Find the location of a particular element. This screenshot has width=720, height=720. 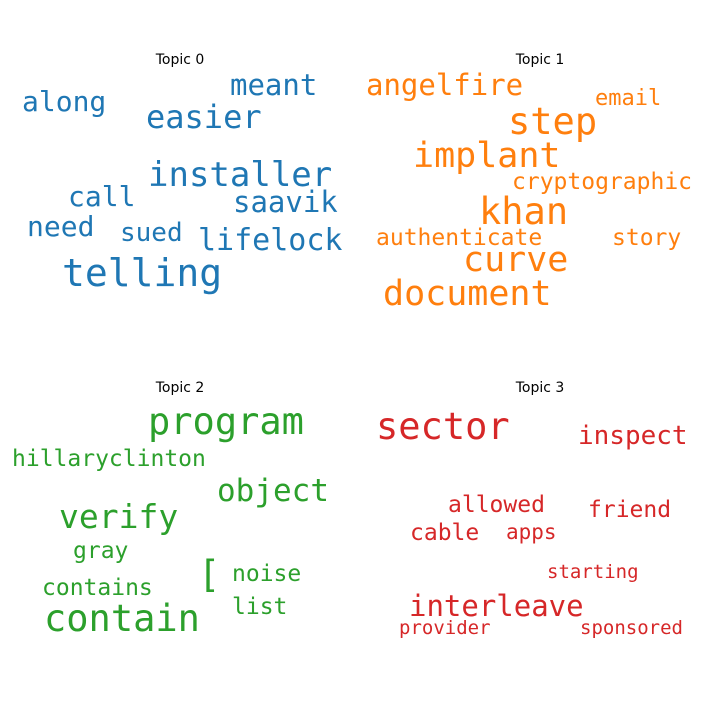

word-label: allowed is located at coordinates (496, 505).